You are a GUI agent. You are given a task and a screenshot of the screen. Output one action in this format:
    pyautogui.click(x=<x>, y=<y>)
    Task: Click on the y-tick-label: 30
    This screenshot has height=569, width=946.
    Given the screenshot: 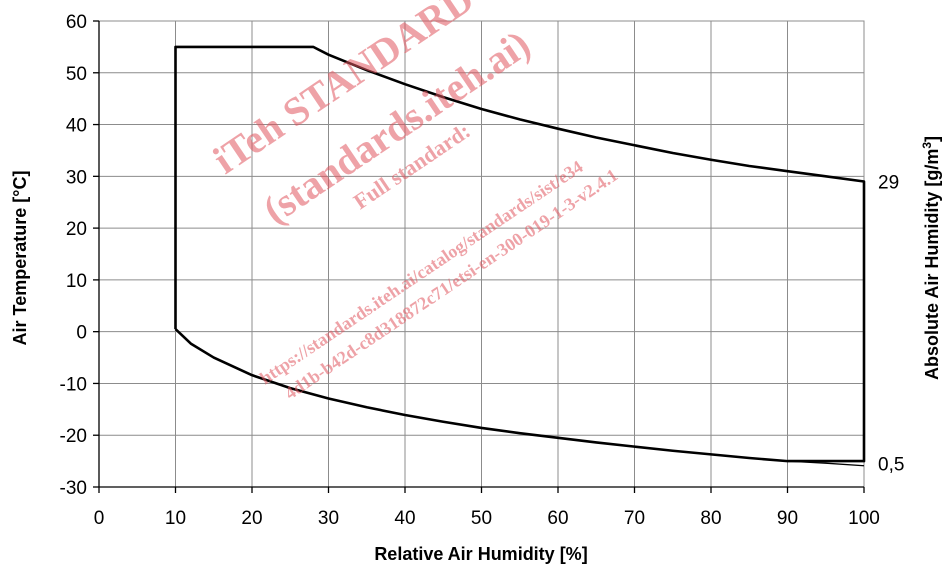 What is the action you would take?
    pyautogui.click(x=76, y=177)
    